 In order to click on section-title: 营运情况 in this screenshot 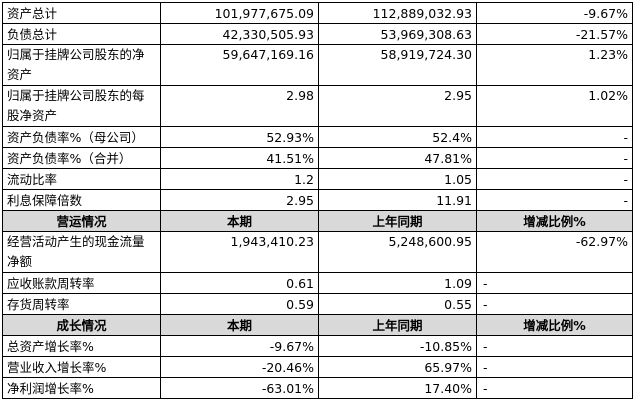, I will do `click(81, 221)`.